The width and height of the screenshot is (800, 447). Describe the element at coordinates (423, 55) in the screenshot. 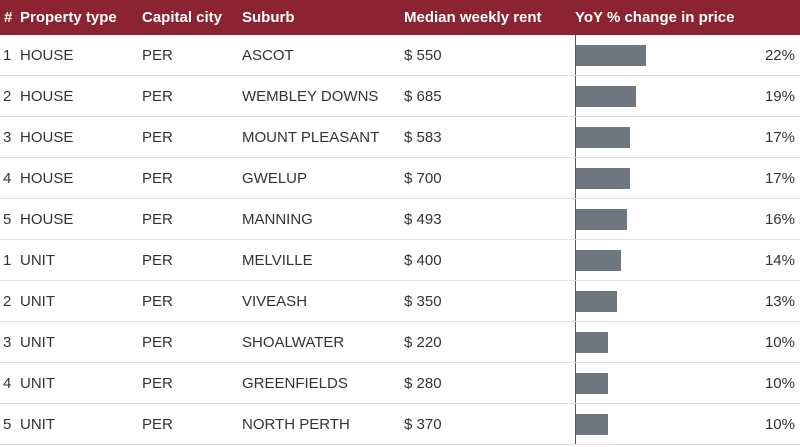

I see `row-median-rent: $ 550` at that location.